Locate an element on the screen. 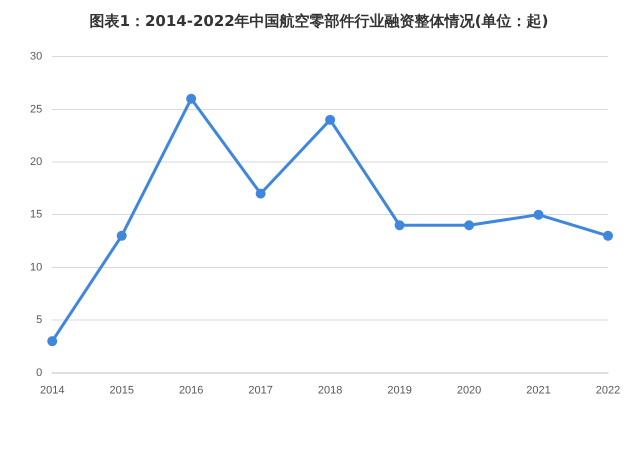  x-tick-label: 2017 is located at coordinates (260, 390).